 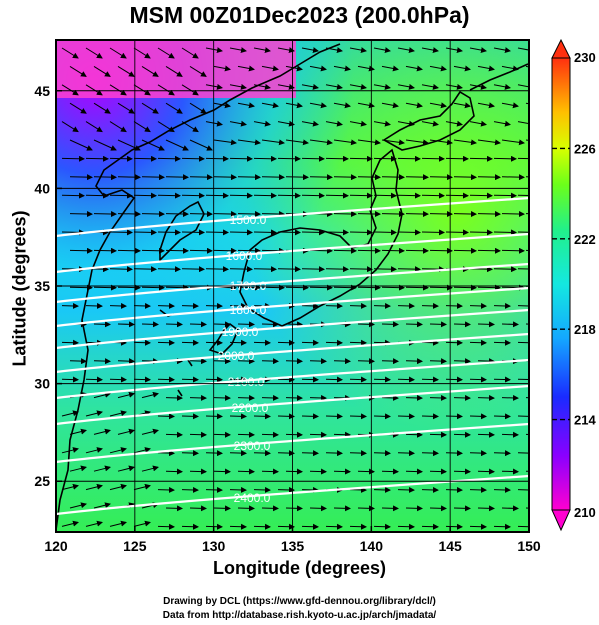 What do you see at coordinates (246, 382) in the screenshot?
I see `contour-label: 2100.0` at bounding box center [246, 382].